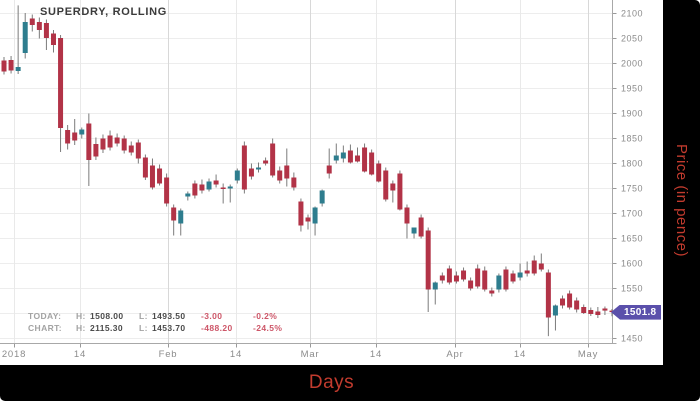 The image size is (700, 401). What do you see at coordinates (143, 328) in the screenshot?
I see `chart-low-label: L:` at bounding box center [143, 328].